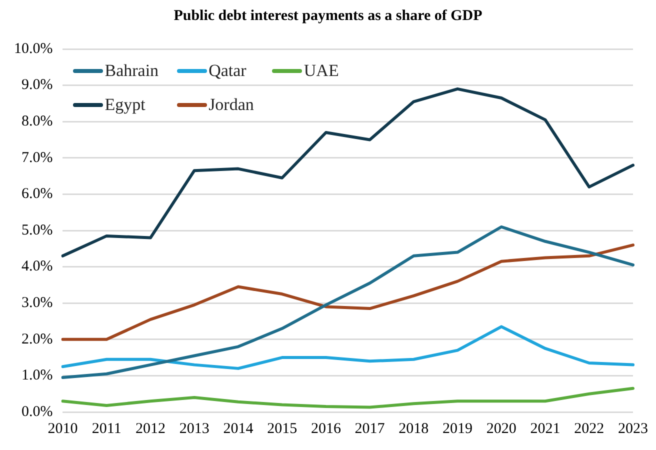 Image resolution: width=656 pixels, height=450 pixels. What do you see at coordinates (33, 48) in the screenshot?
I see `y-tick-label: 10.0%` at bounding box center [33, 48].